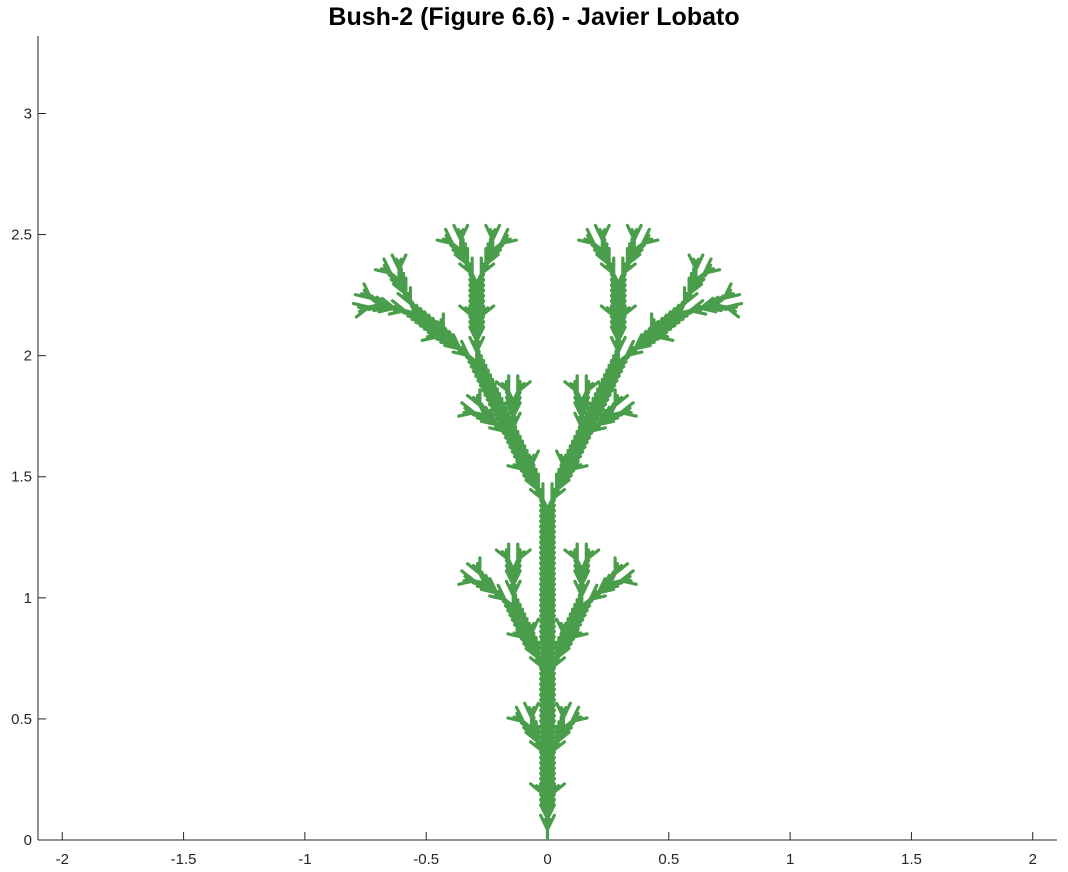  Describe the element at coordinates (304, 859) in the screenshot. I see `x-tick-label: -1` at that location.